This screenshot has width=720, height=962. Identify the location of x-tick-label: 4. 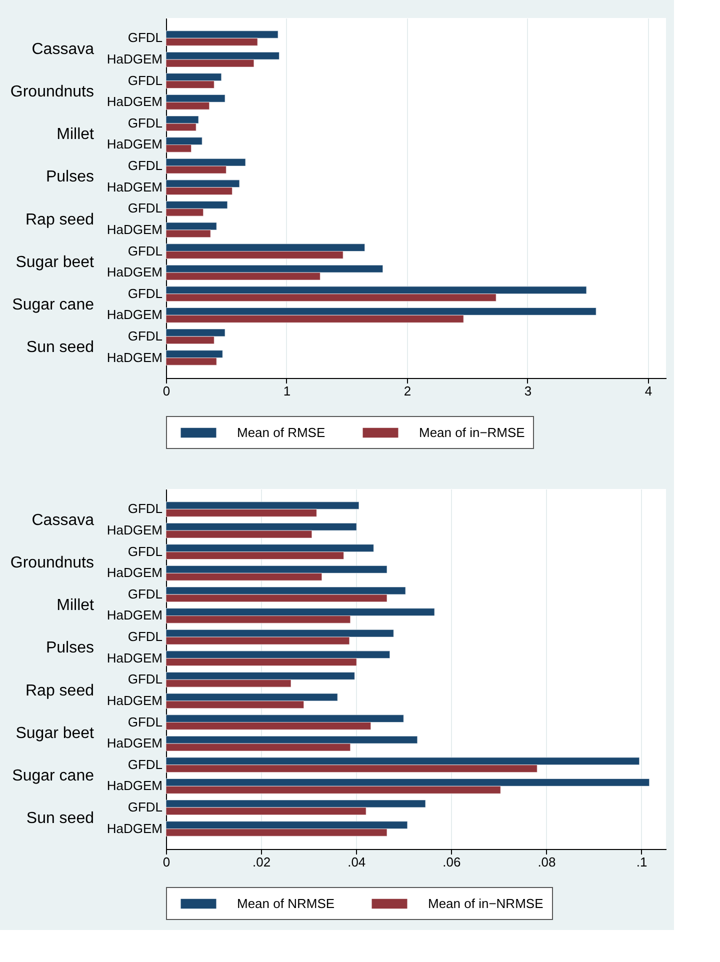
(648, 391).